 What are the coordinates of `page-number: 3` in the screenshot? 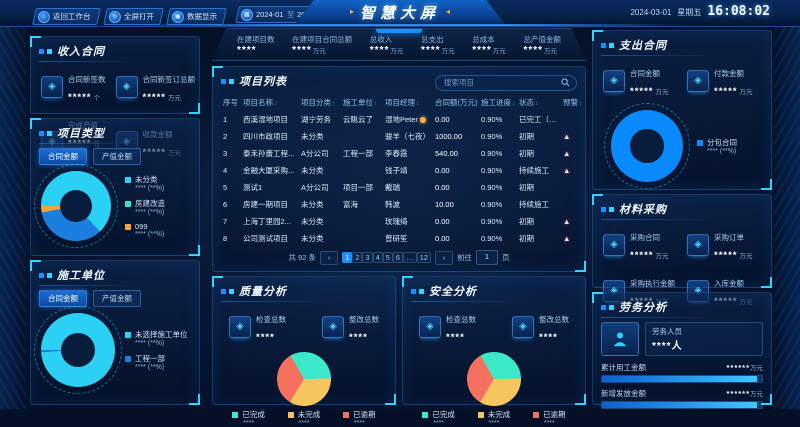 It's located at (367, 257).